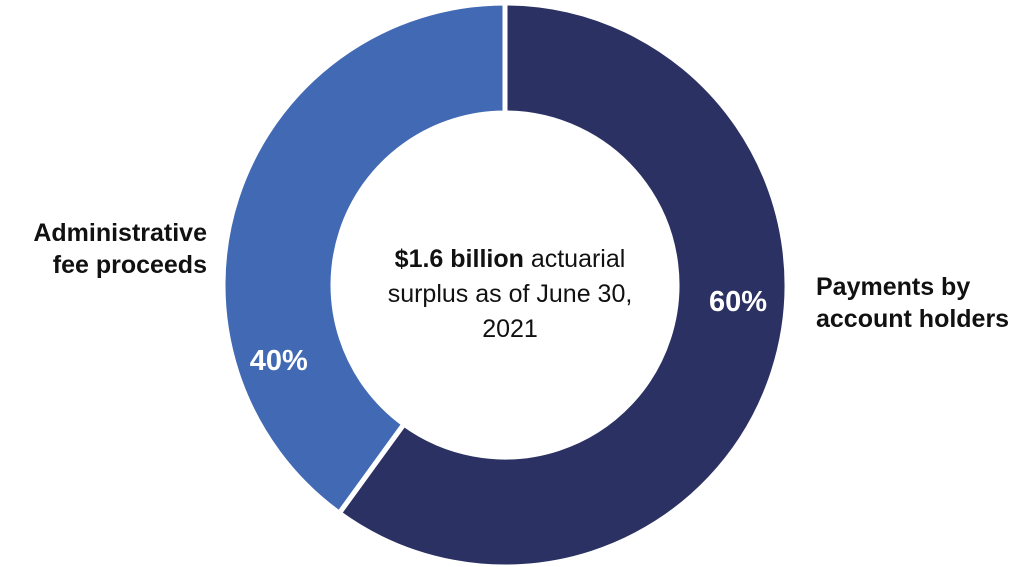 The width and height of the screenshot is (1035, 567). Describe the element at coordinates (893, 287) in the screenshot. I see `category-label-line: Payments by` at that location.